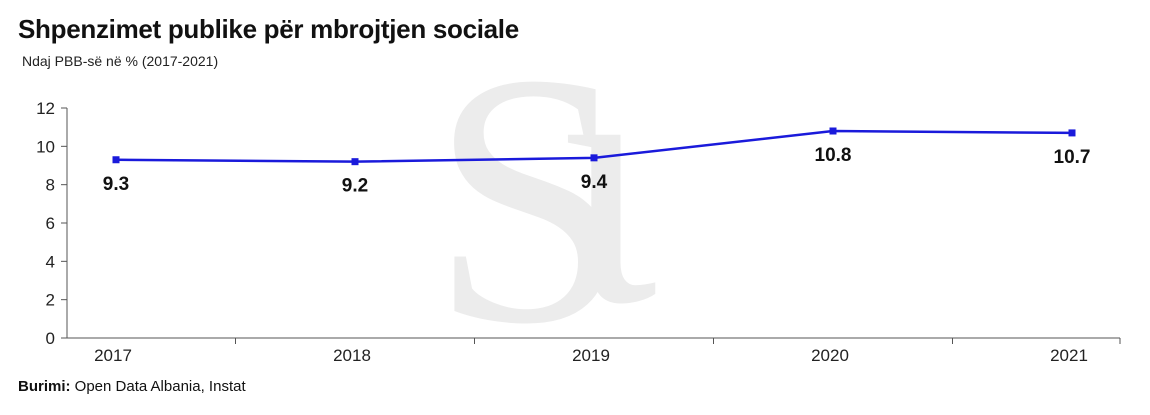 The image size is (1150, 415). I want to click on y-tick-label: 6, so click(50, 223).